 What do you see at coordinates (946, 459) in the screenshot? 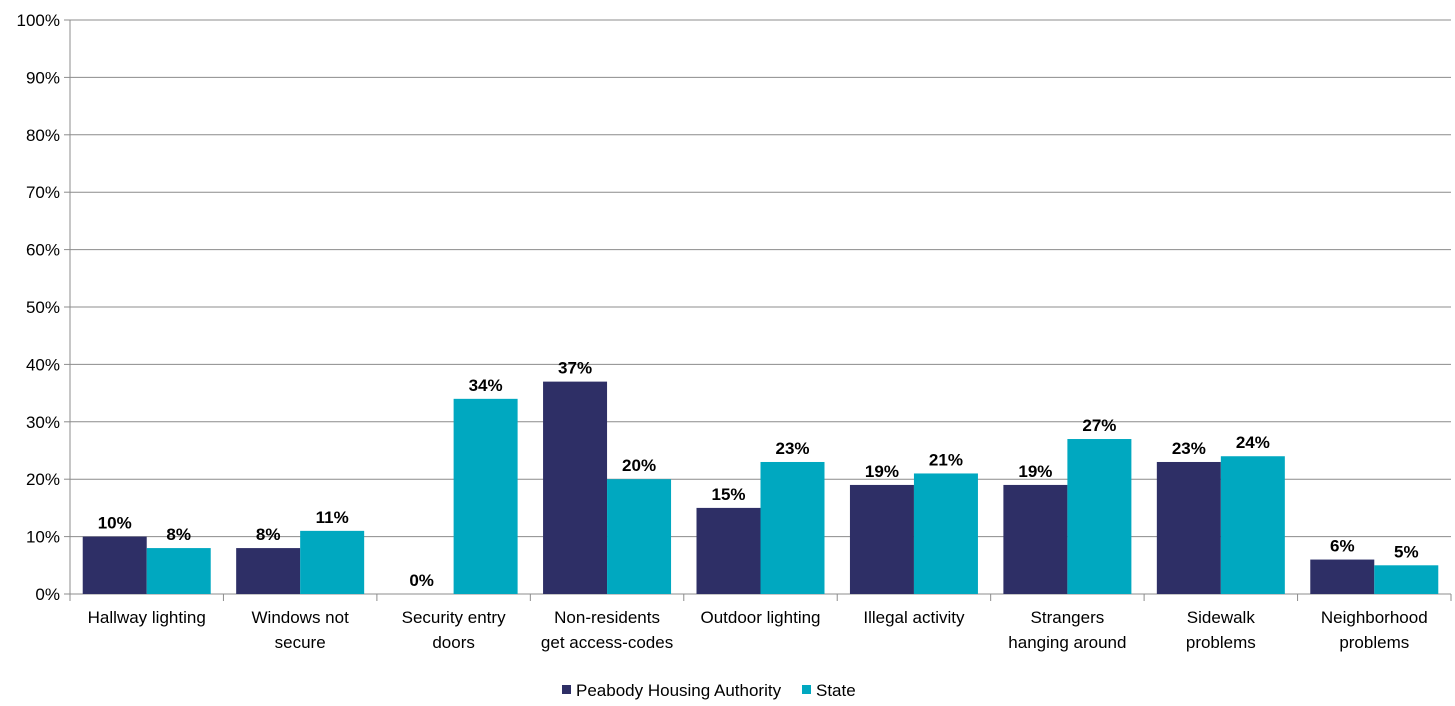
I see `data-label: 21%` at bounding box center [946, 459].